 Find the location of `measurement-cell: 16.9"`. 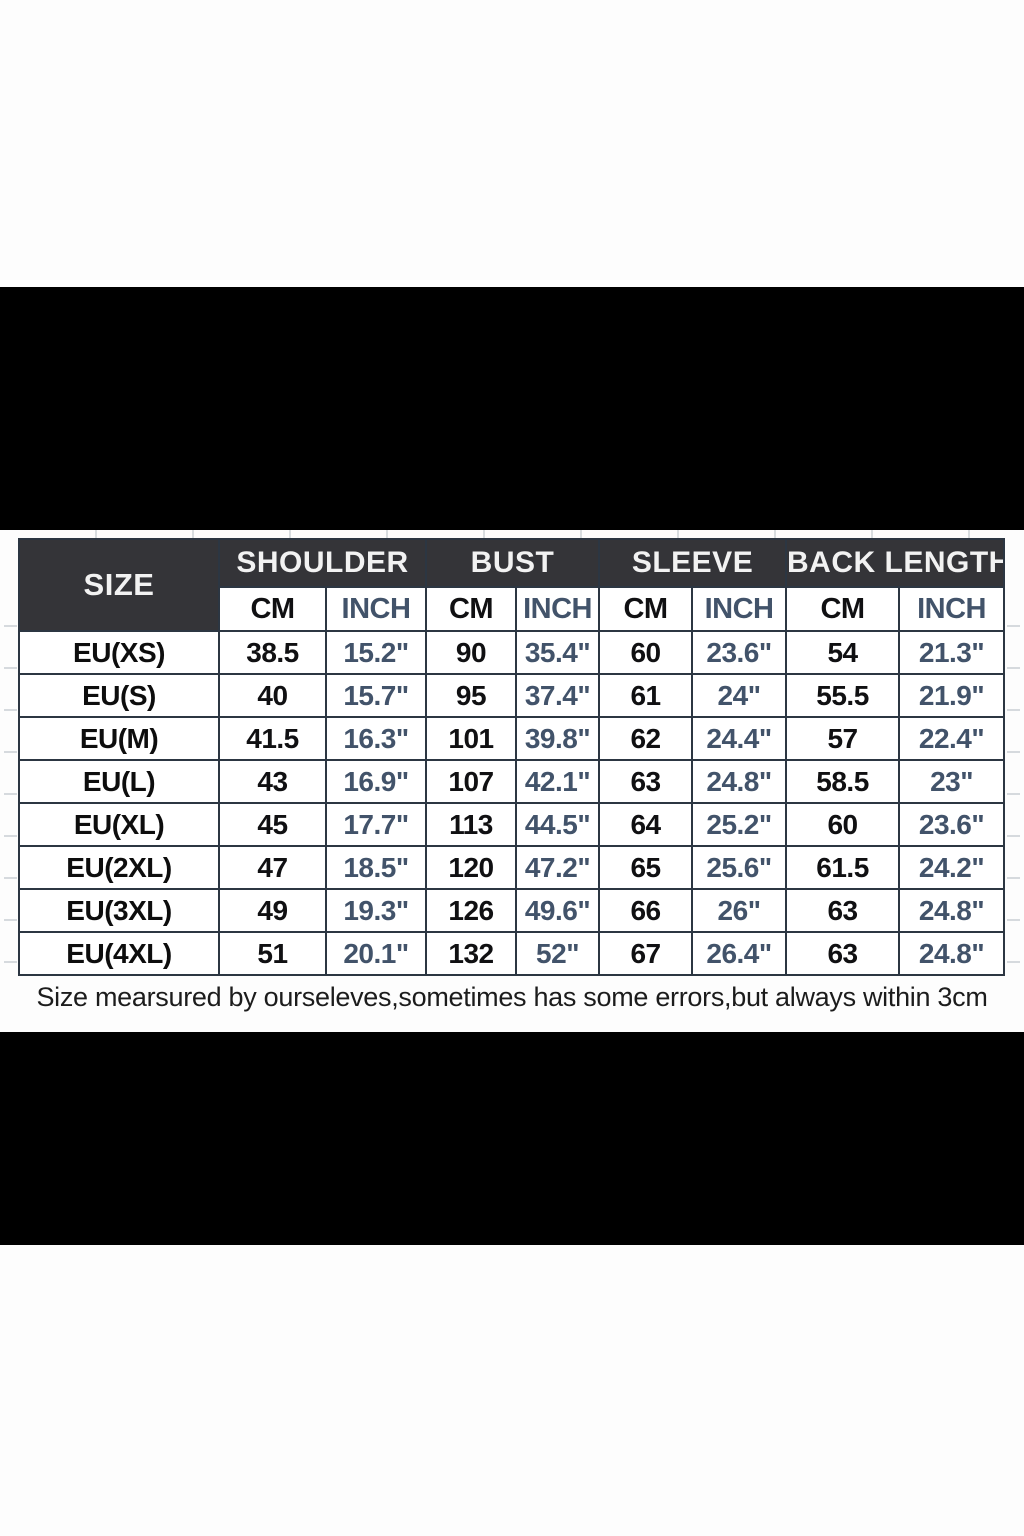

measurement-cell: 16.9" is located at coordinates (376, 781).